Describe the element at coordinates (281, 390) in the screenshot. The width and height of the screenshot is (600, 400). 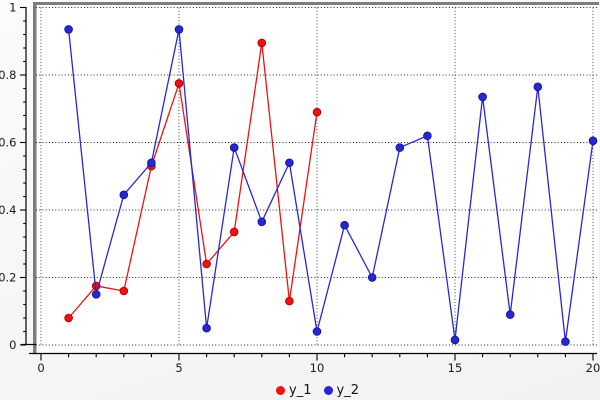
I see `legend-marker-y1-icon` at that location.